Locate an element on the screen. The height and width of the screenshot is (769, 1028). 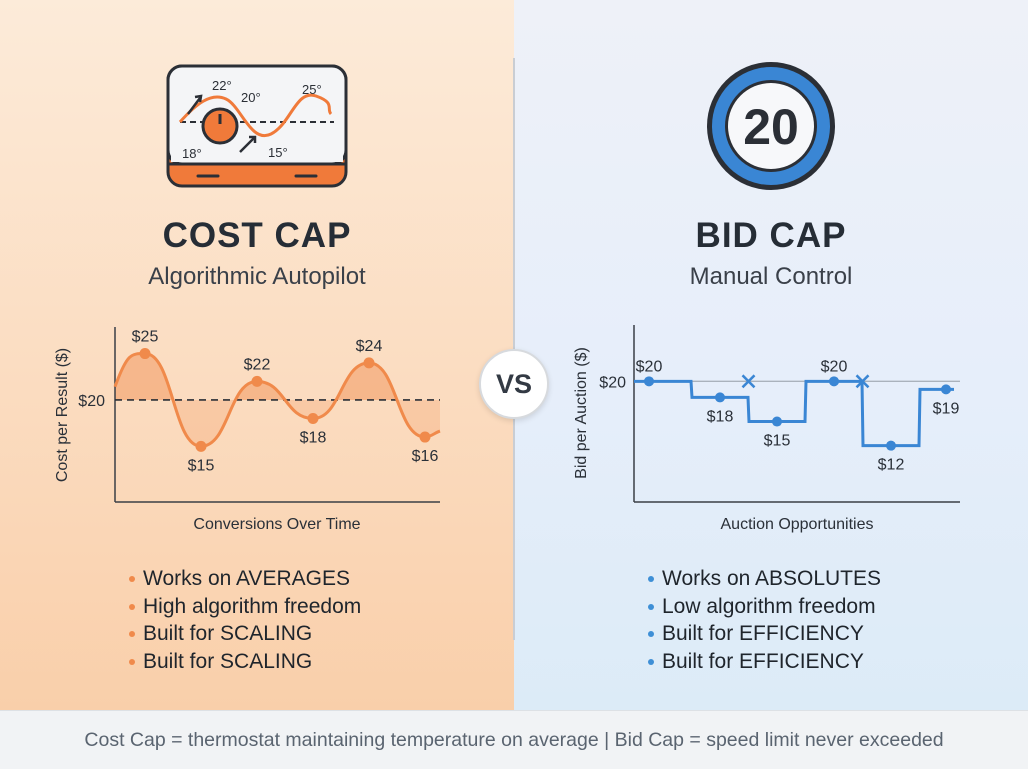
bid-cap-subtitle: Manual Control is located at coordinates (771, 276).